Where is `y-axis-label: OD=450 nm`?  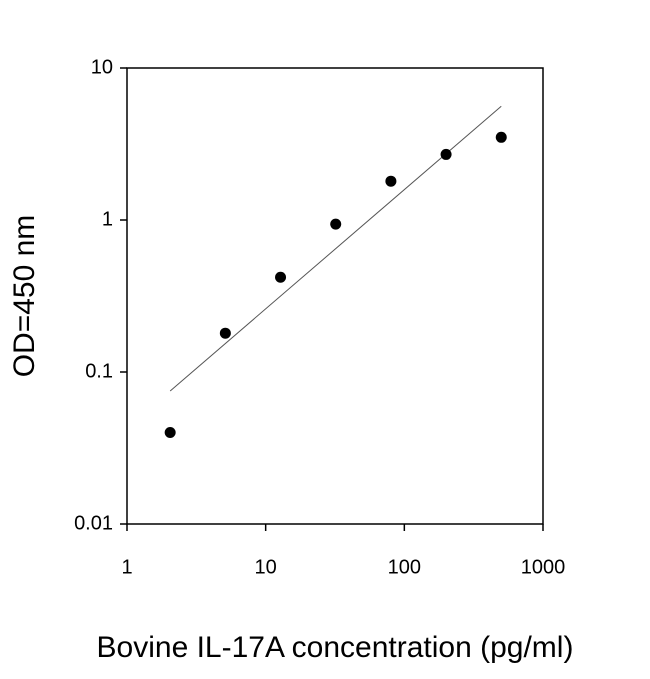 y-axis-label: OD=450 nm is located at coordinates (24, 296).